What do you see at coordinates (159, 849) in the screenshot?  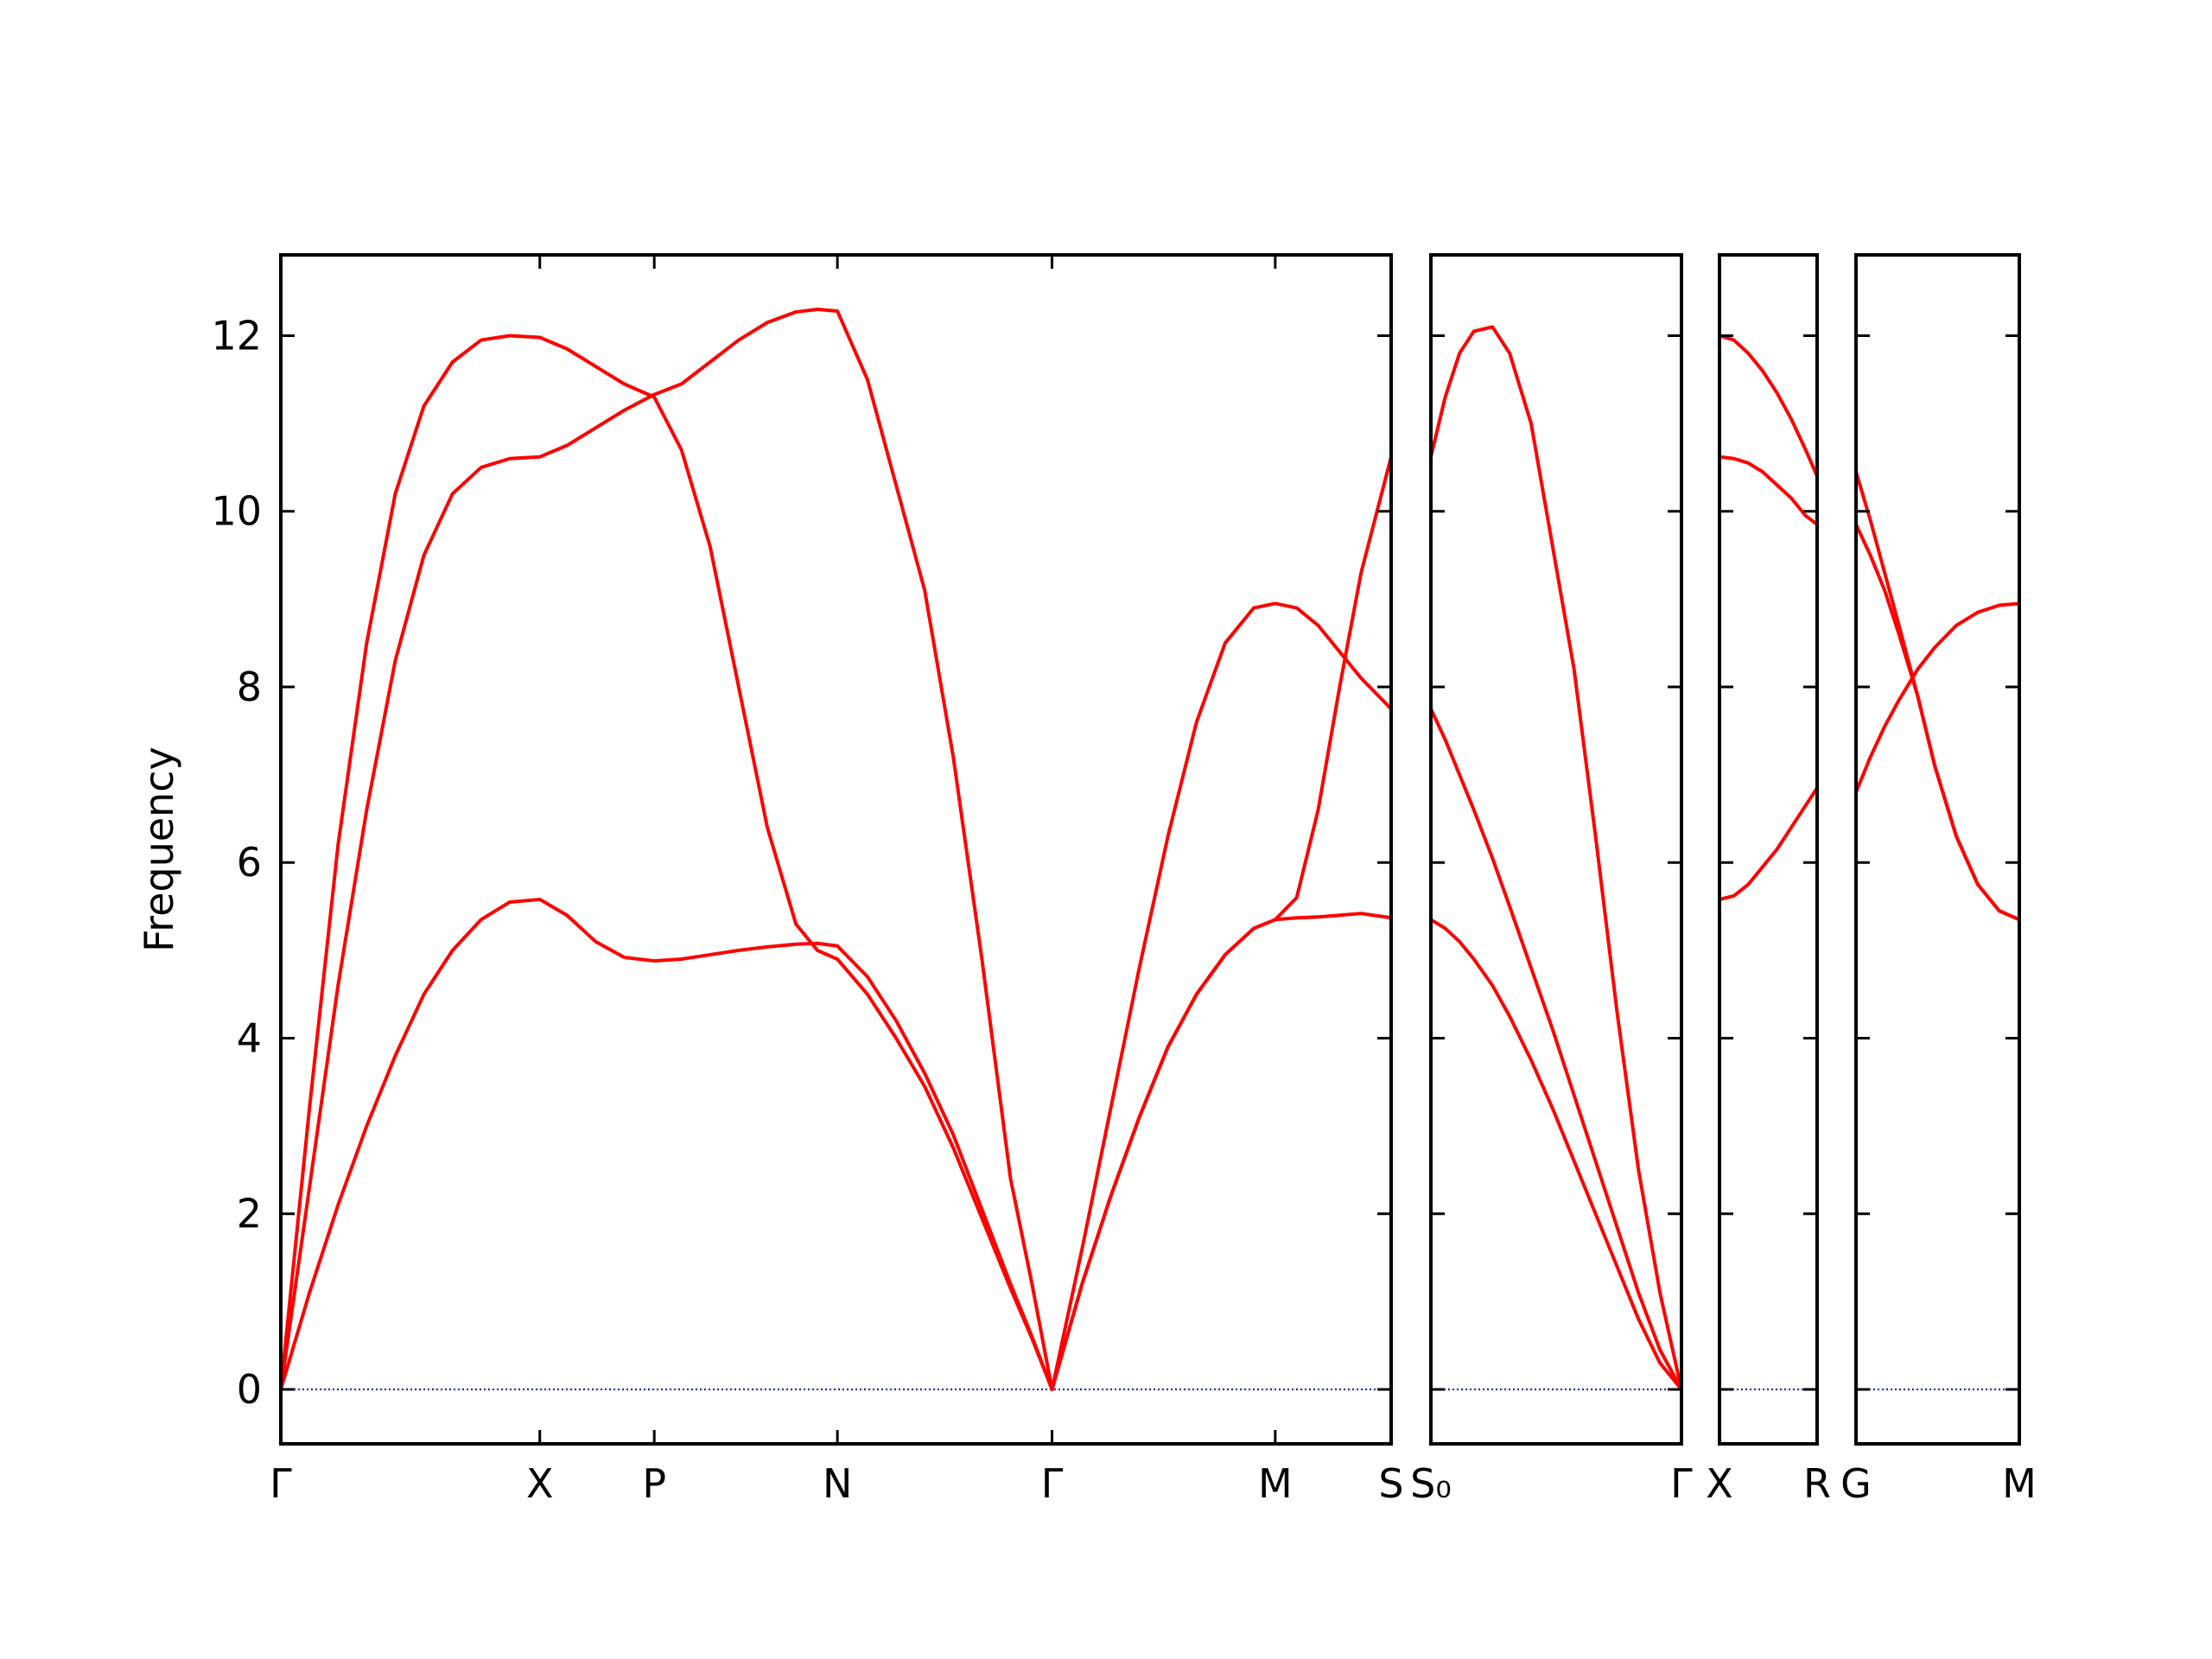 I see `y-axis-label: Frequency` at bounding box center [159, 849].